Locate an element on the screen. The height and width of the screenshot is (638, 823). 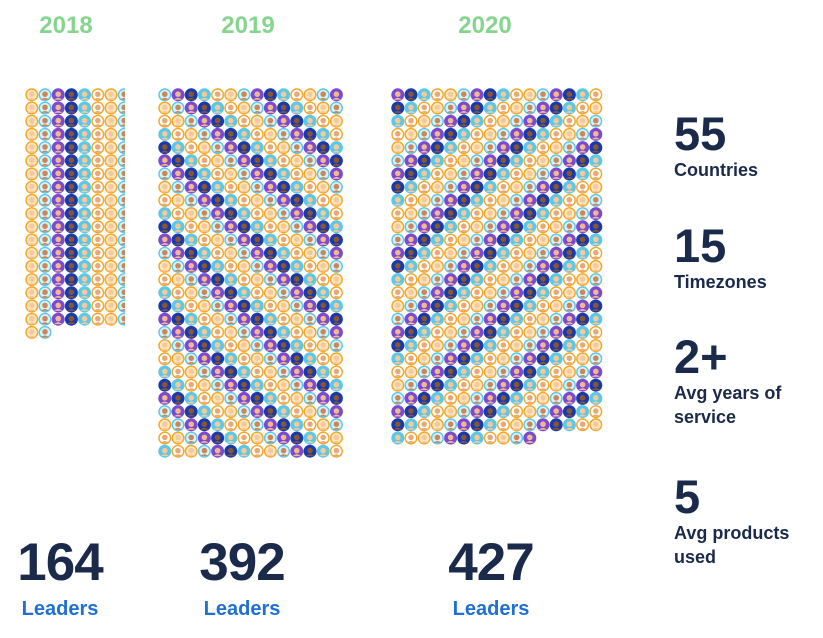
stat-timezones: 15 Timezones is located at coordinates (744, 258).